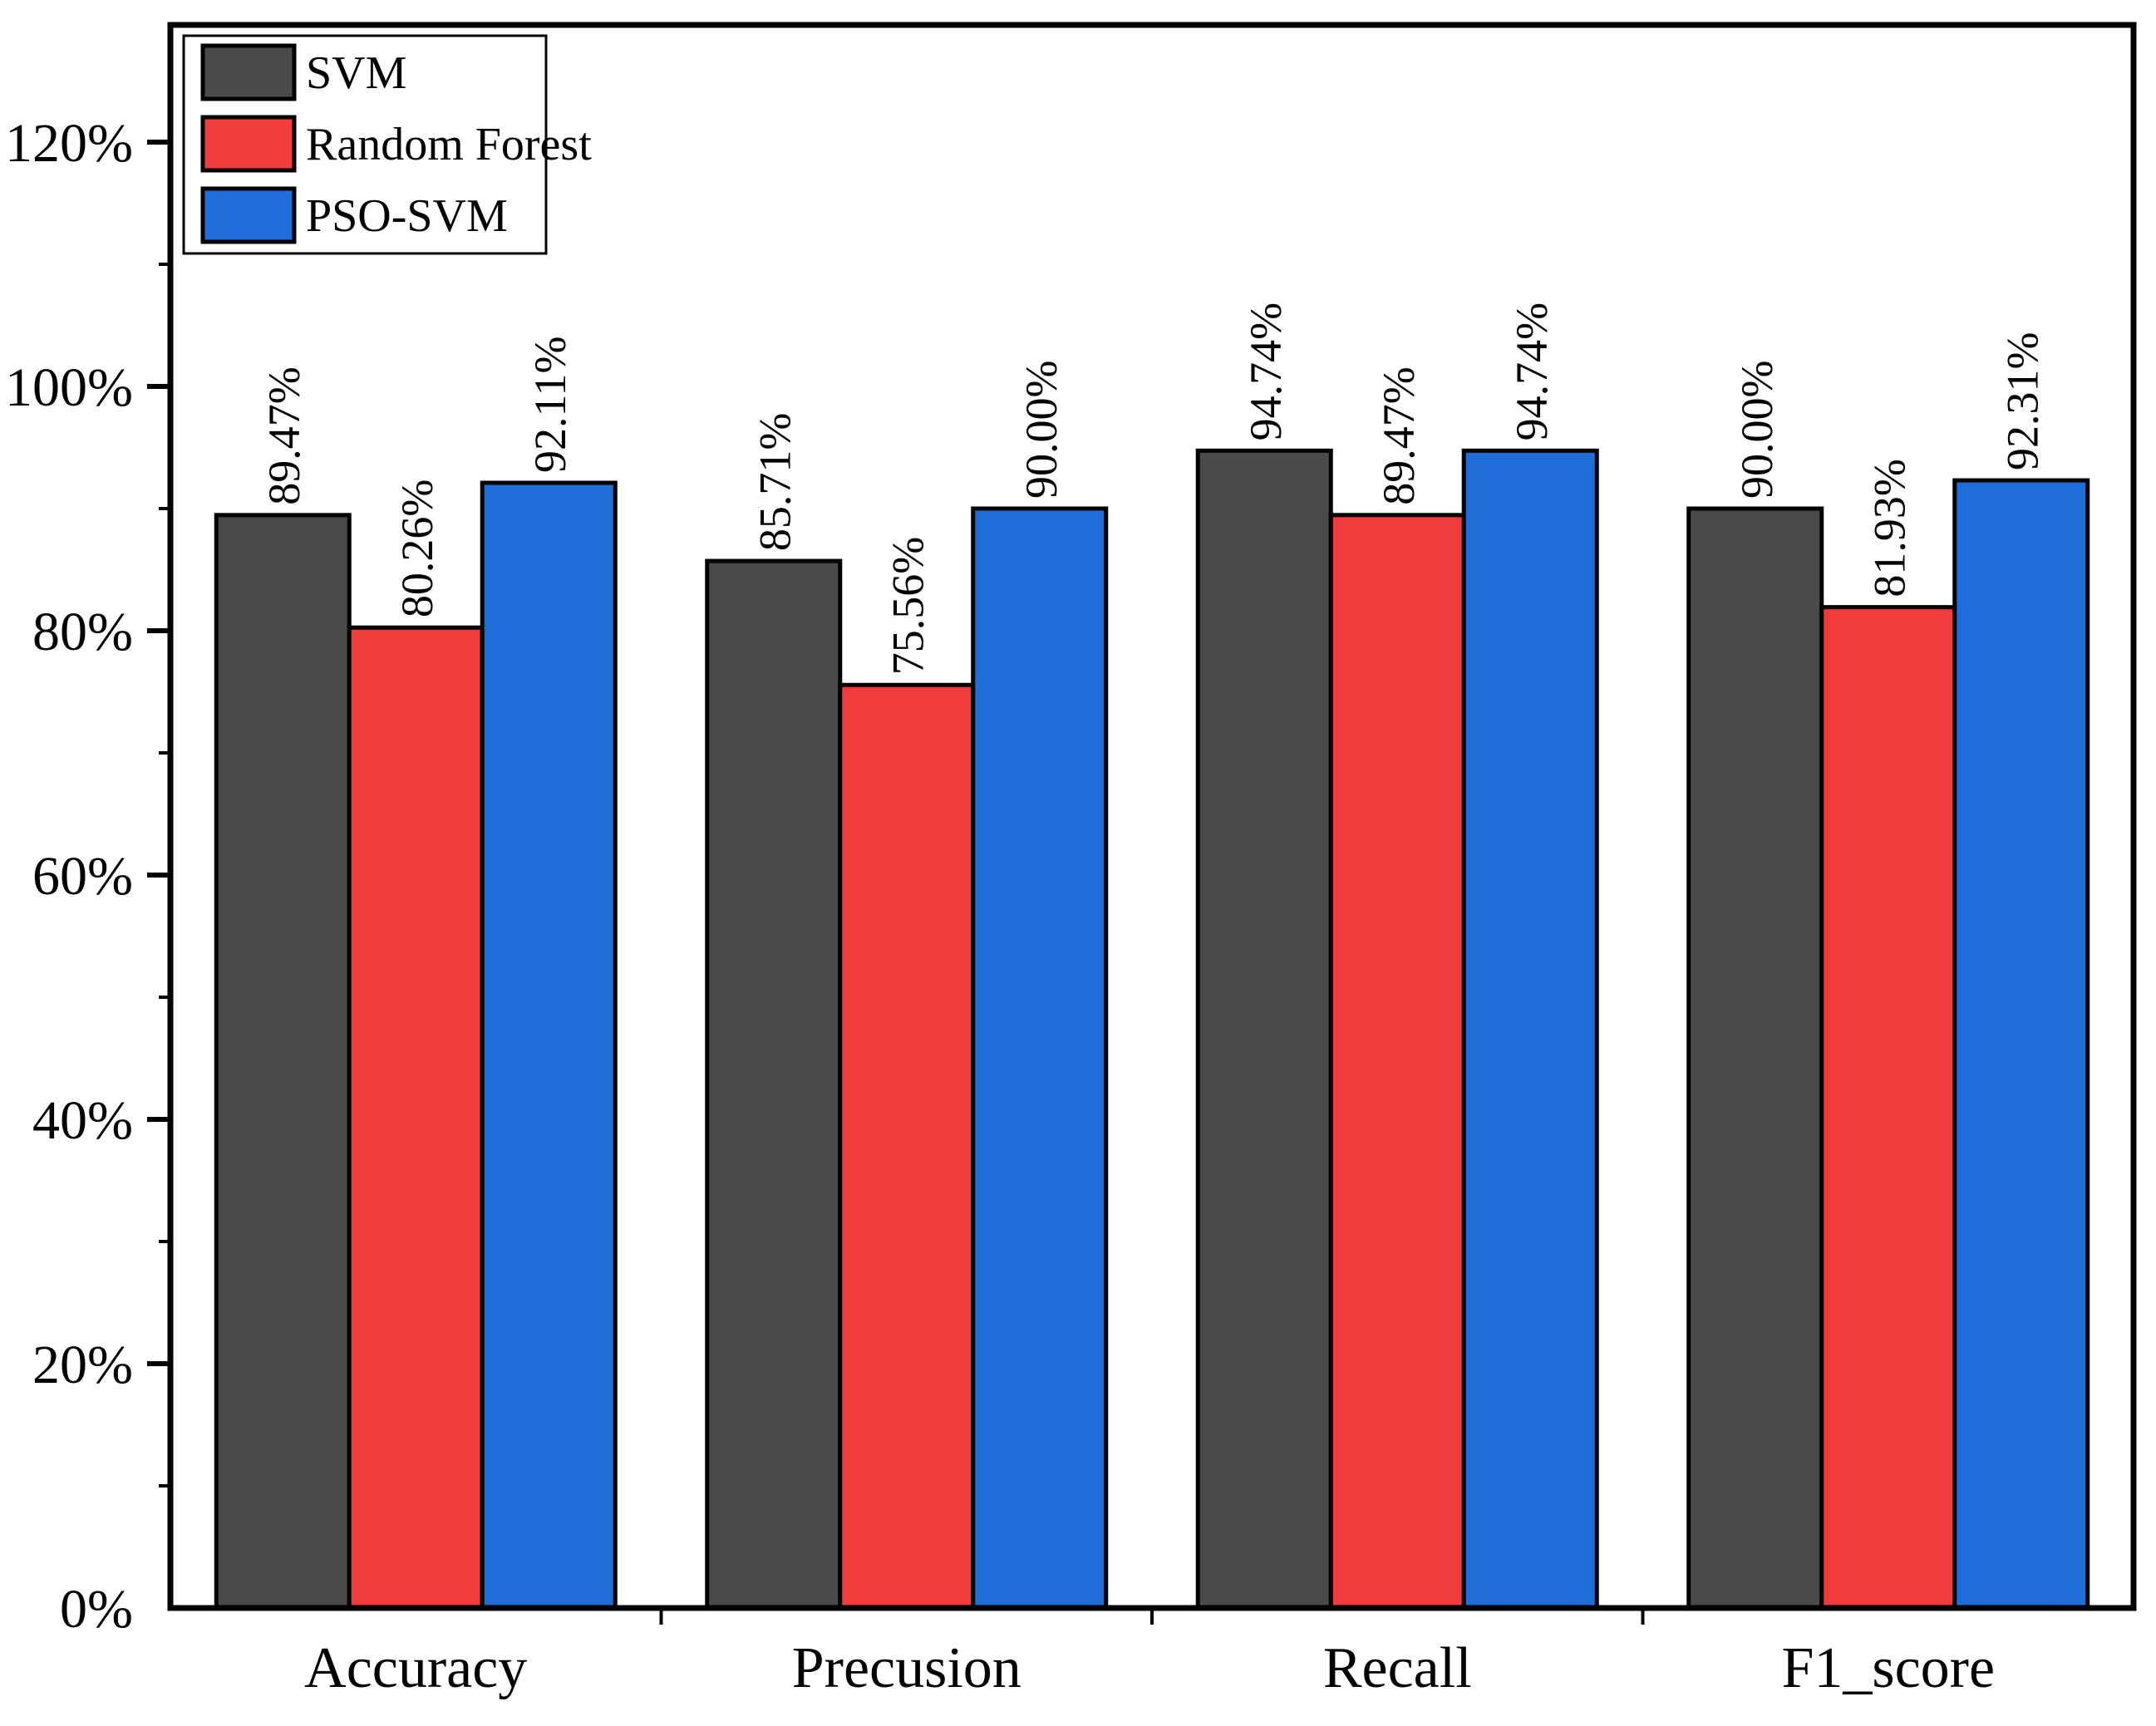 Image resolution: width=2156 pixels, height=1726 pixels. What do you see at coordinates (1530, 1029) in the screenshot?
I see `bar-pso-svm-recall` at bounding box center [1530, 1029].